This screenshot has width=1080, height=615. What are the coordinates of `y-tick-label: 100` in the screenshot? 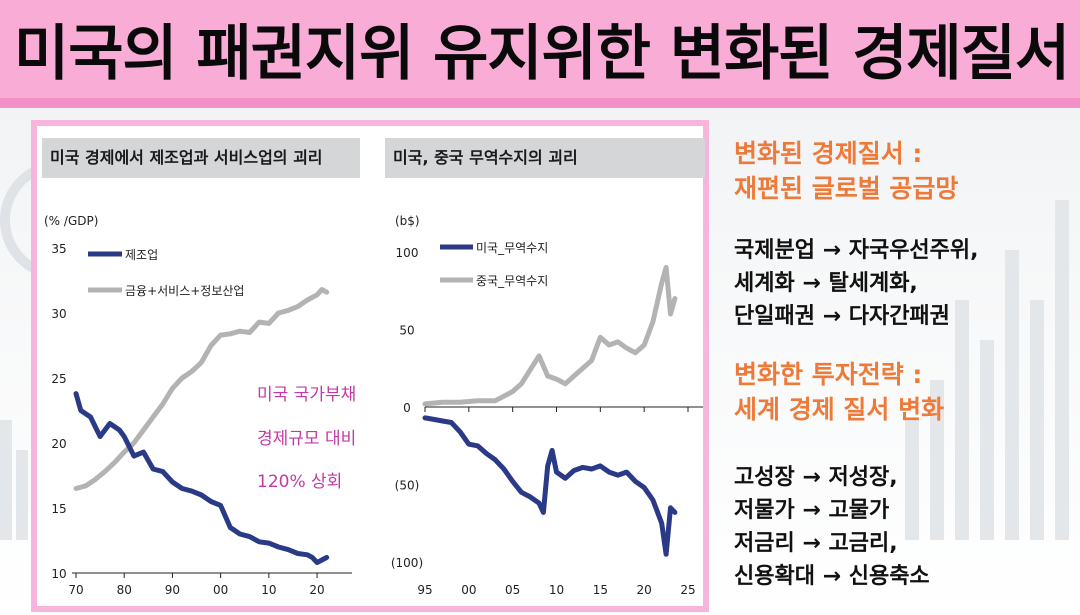 It's located at (407, 253).